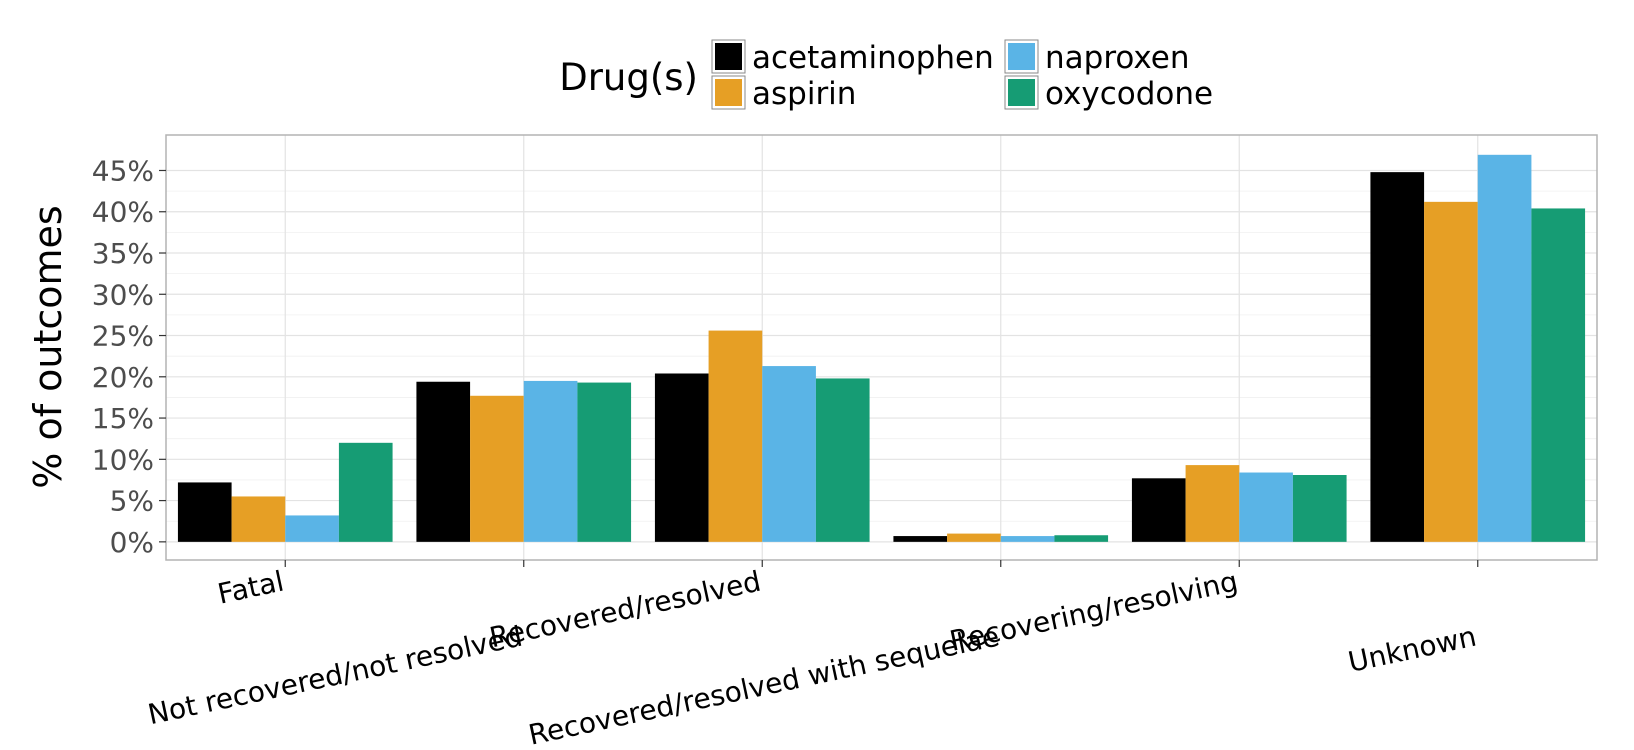  What do you see at coordinates (123, 459) in the screenshot?
I see `y-tick-label: 10%` at bounding box center [123, 459].